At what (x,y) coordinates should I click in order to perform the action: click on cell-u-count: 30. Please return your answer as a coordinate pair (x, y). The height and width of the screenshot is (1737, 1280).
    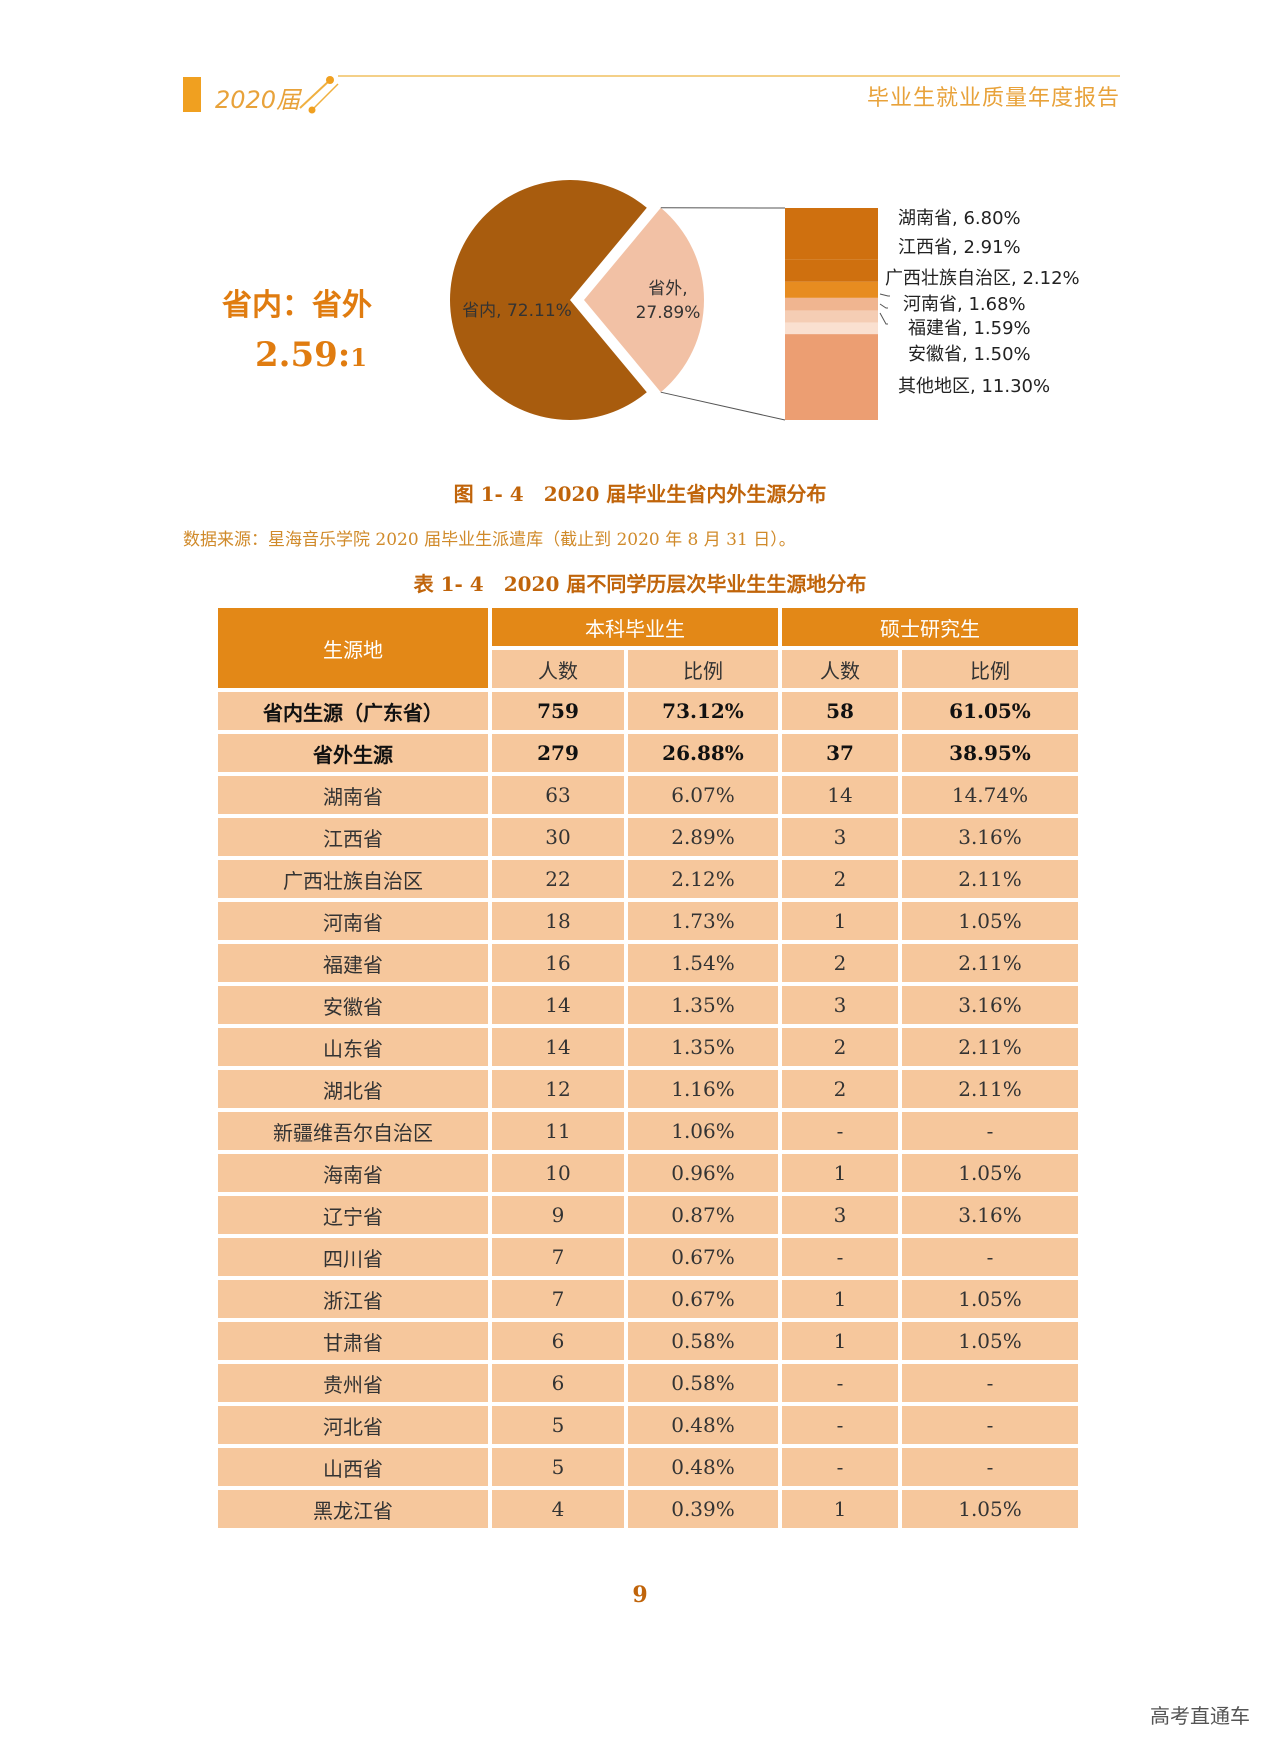
    Looking at the image, I should click on (558, 837).